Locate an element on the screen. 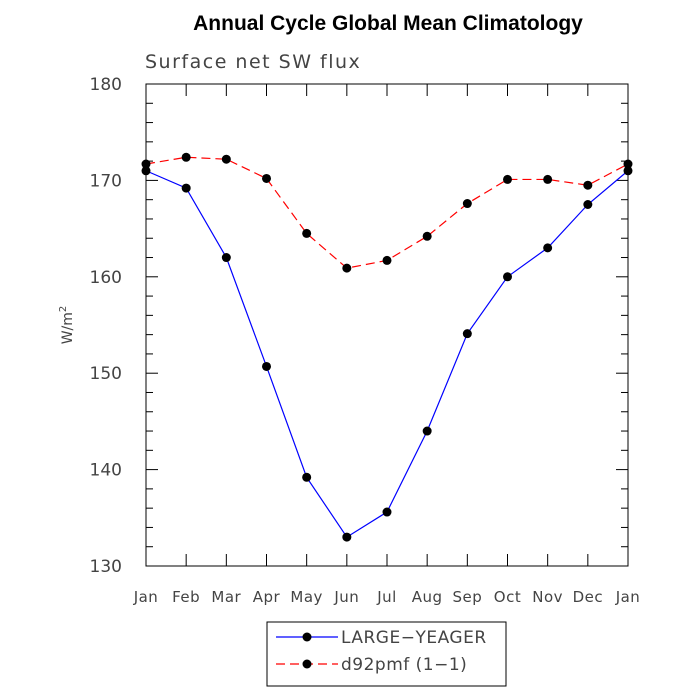 The height and width of the screenshot is (700, 700). x-tick-label: Oct is located at coordinates (507, 597).